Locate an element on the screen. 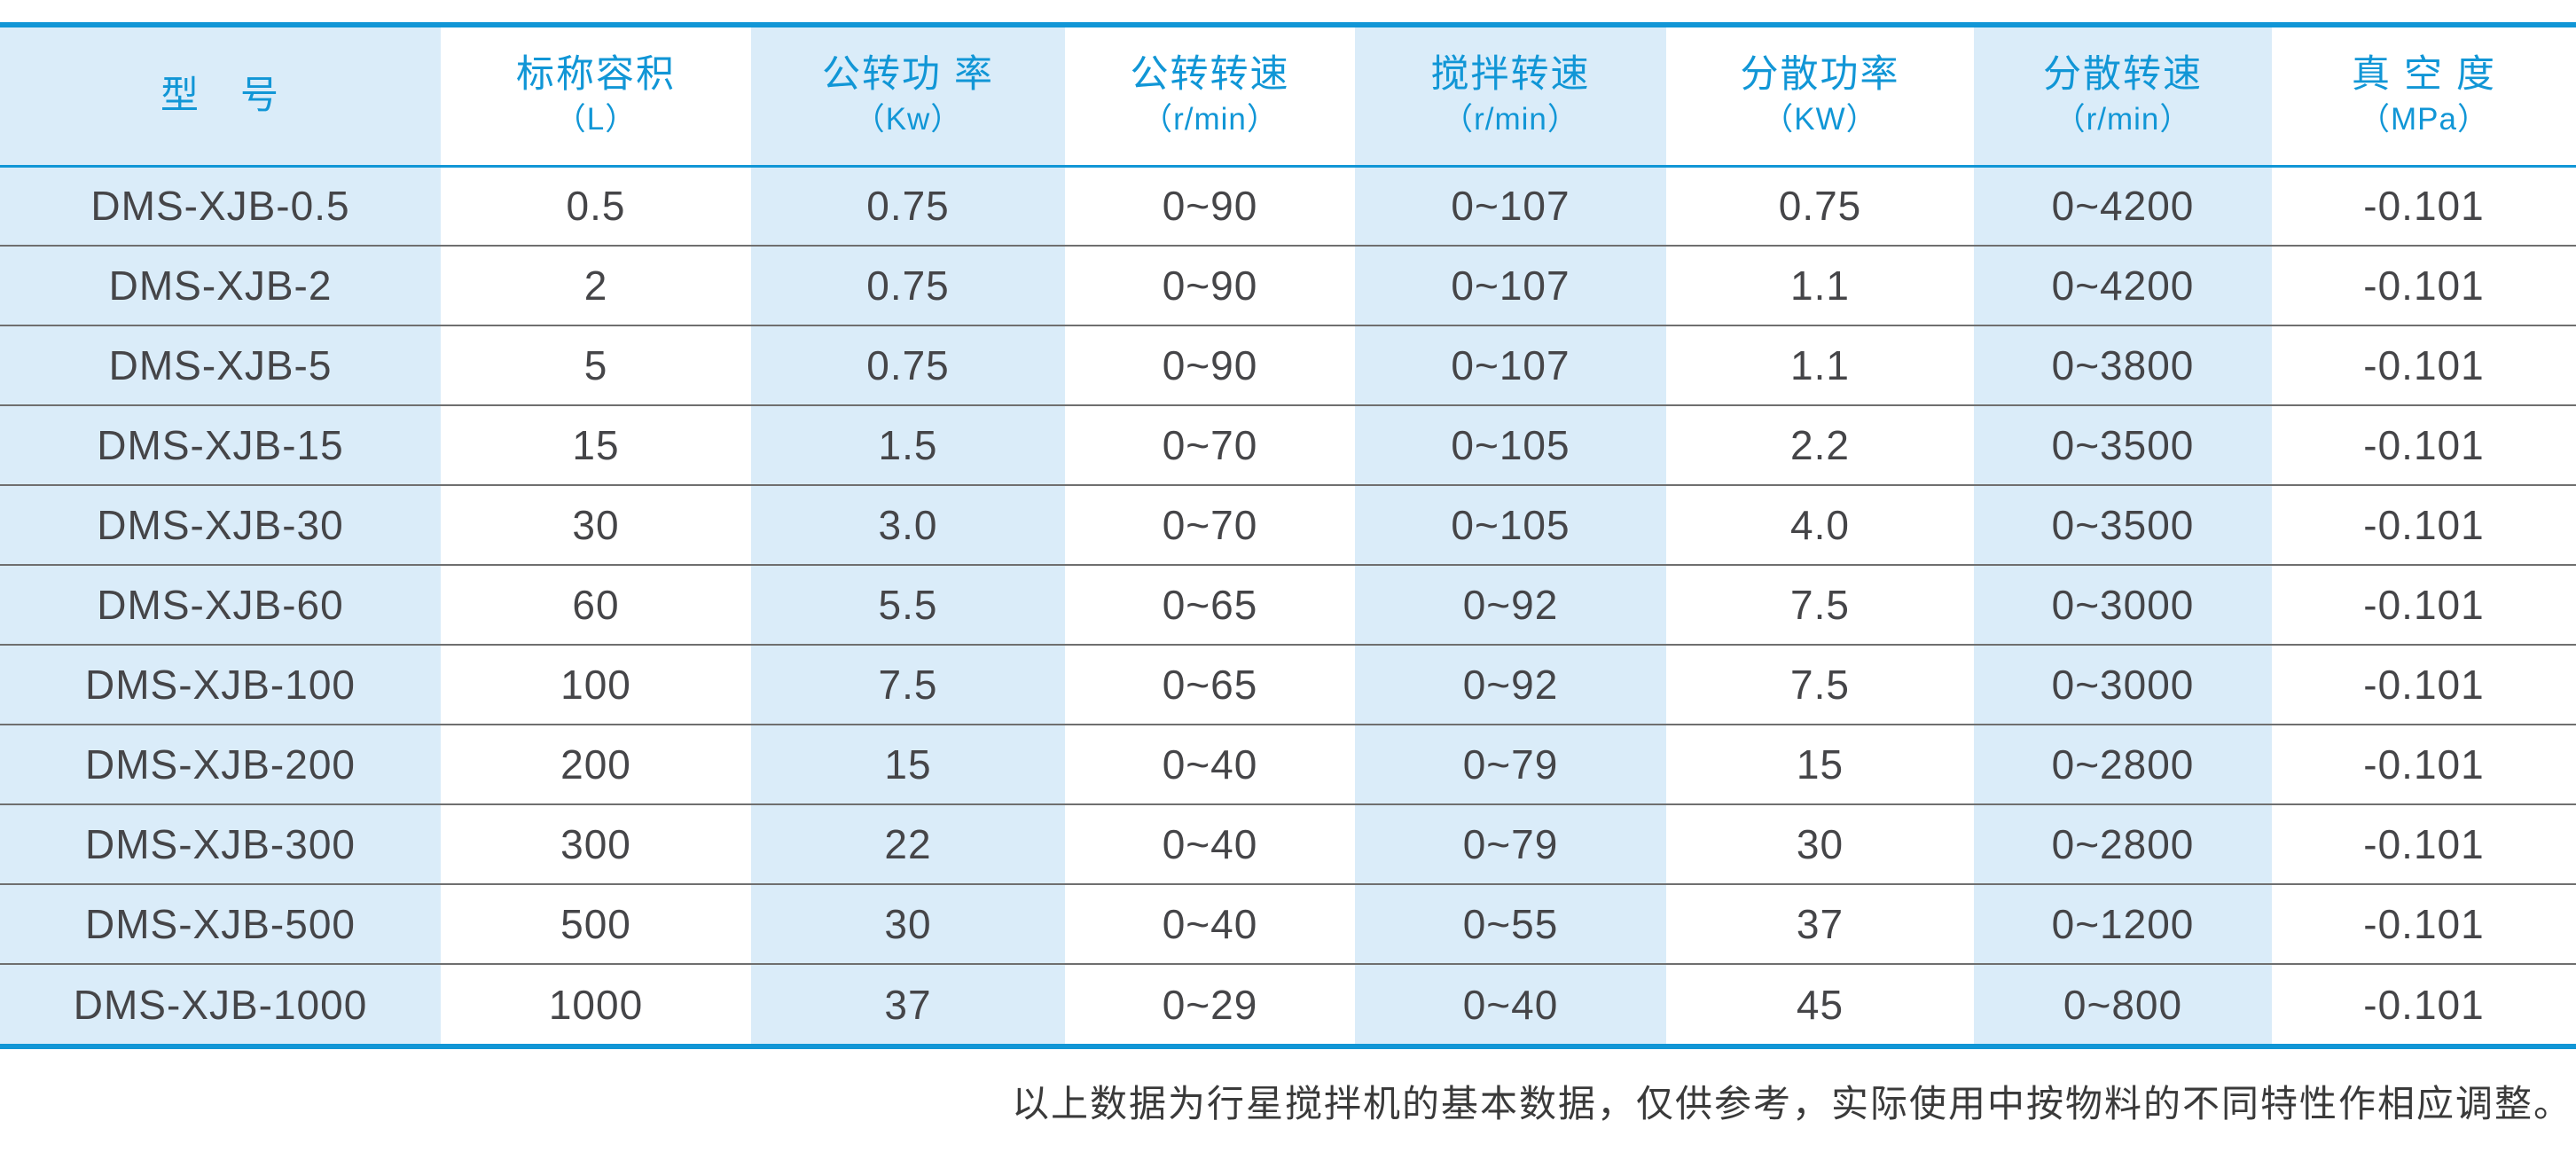 The height and width of the screenshot is (1152, 2576). table-row: DMS-XJB-1000 1000 37 0~29 0~40 45 0~800 -0.101 is located at coordinates (1288, 1004).